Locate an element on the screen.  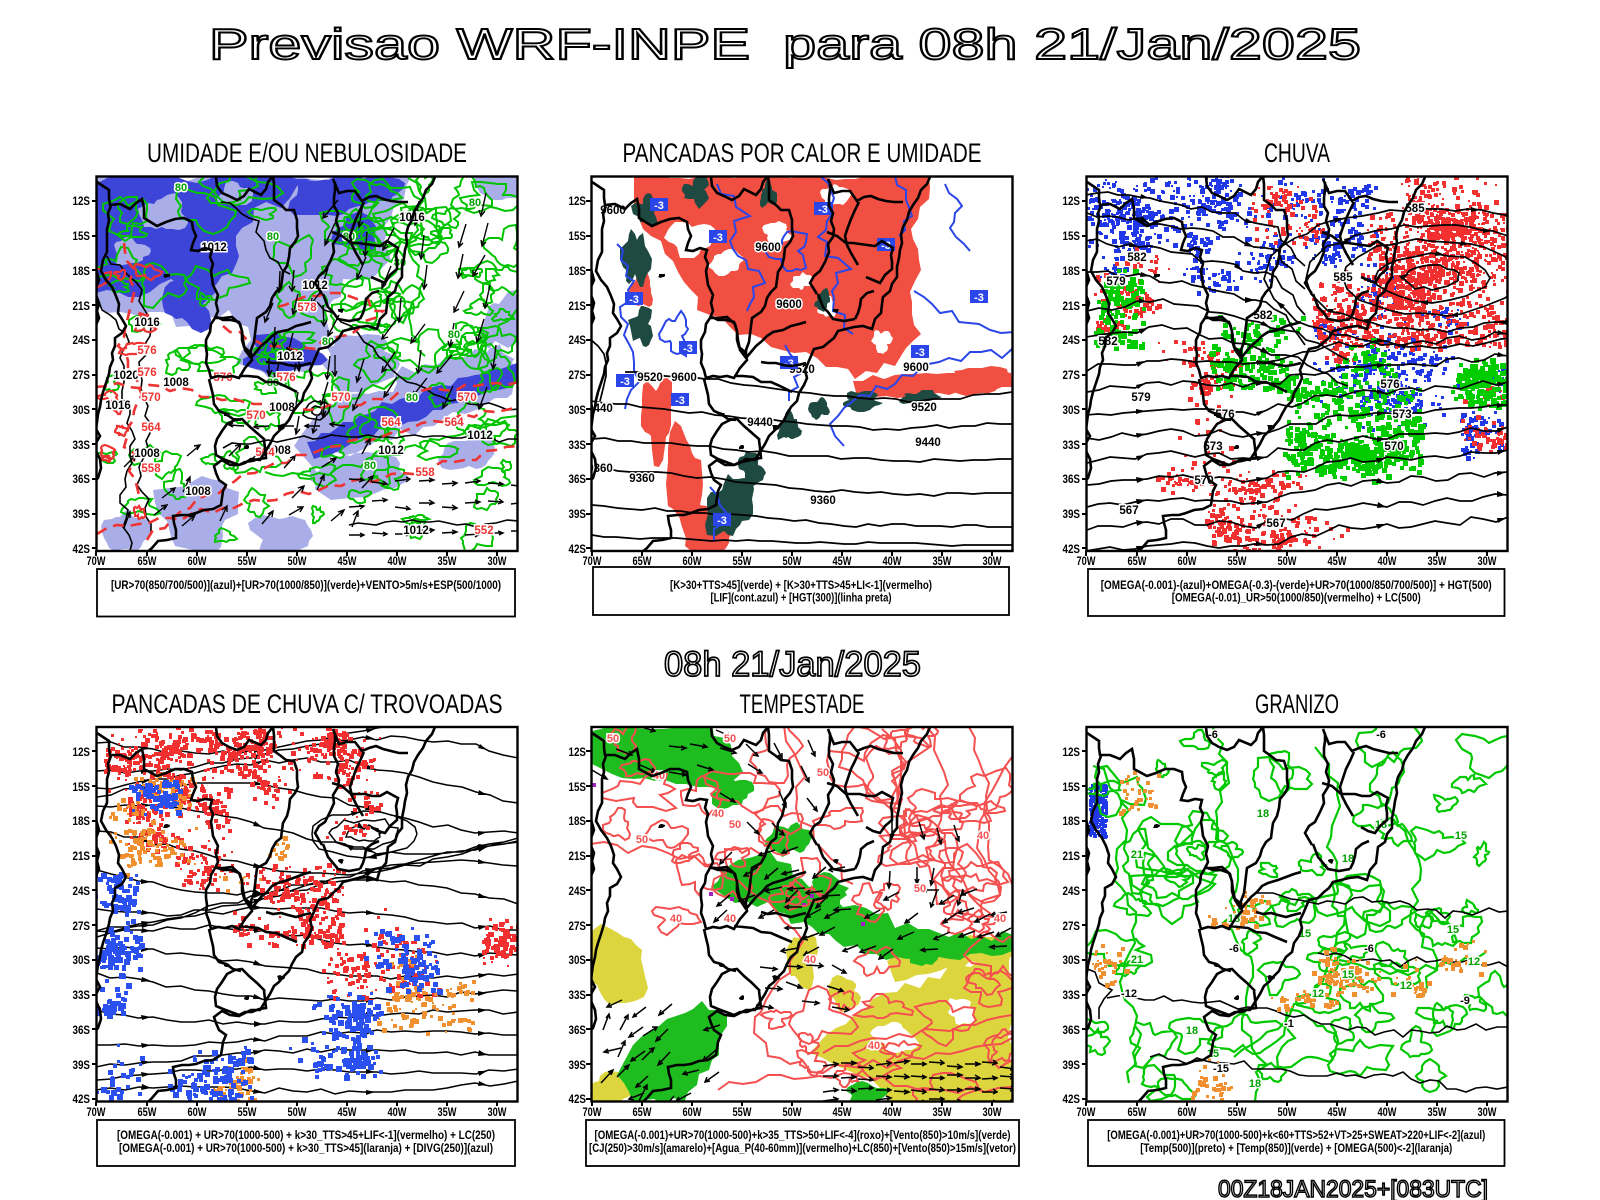
svg-text: 30S is located at coordinates (1072, 410).